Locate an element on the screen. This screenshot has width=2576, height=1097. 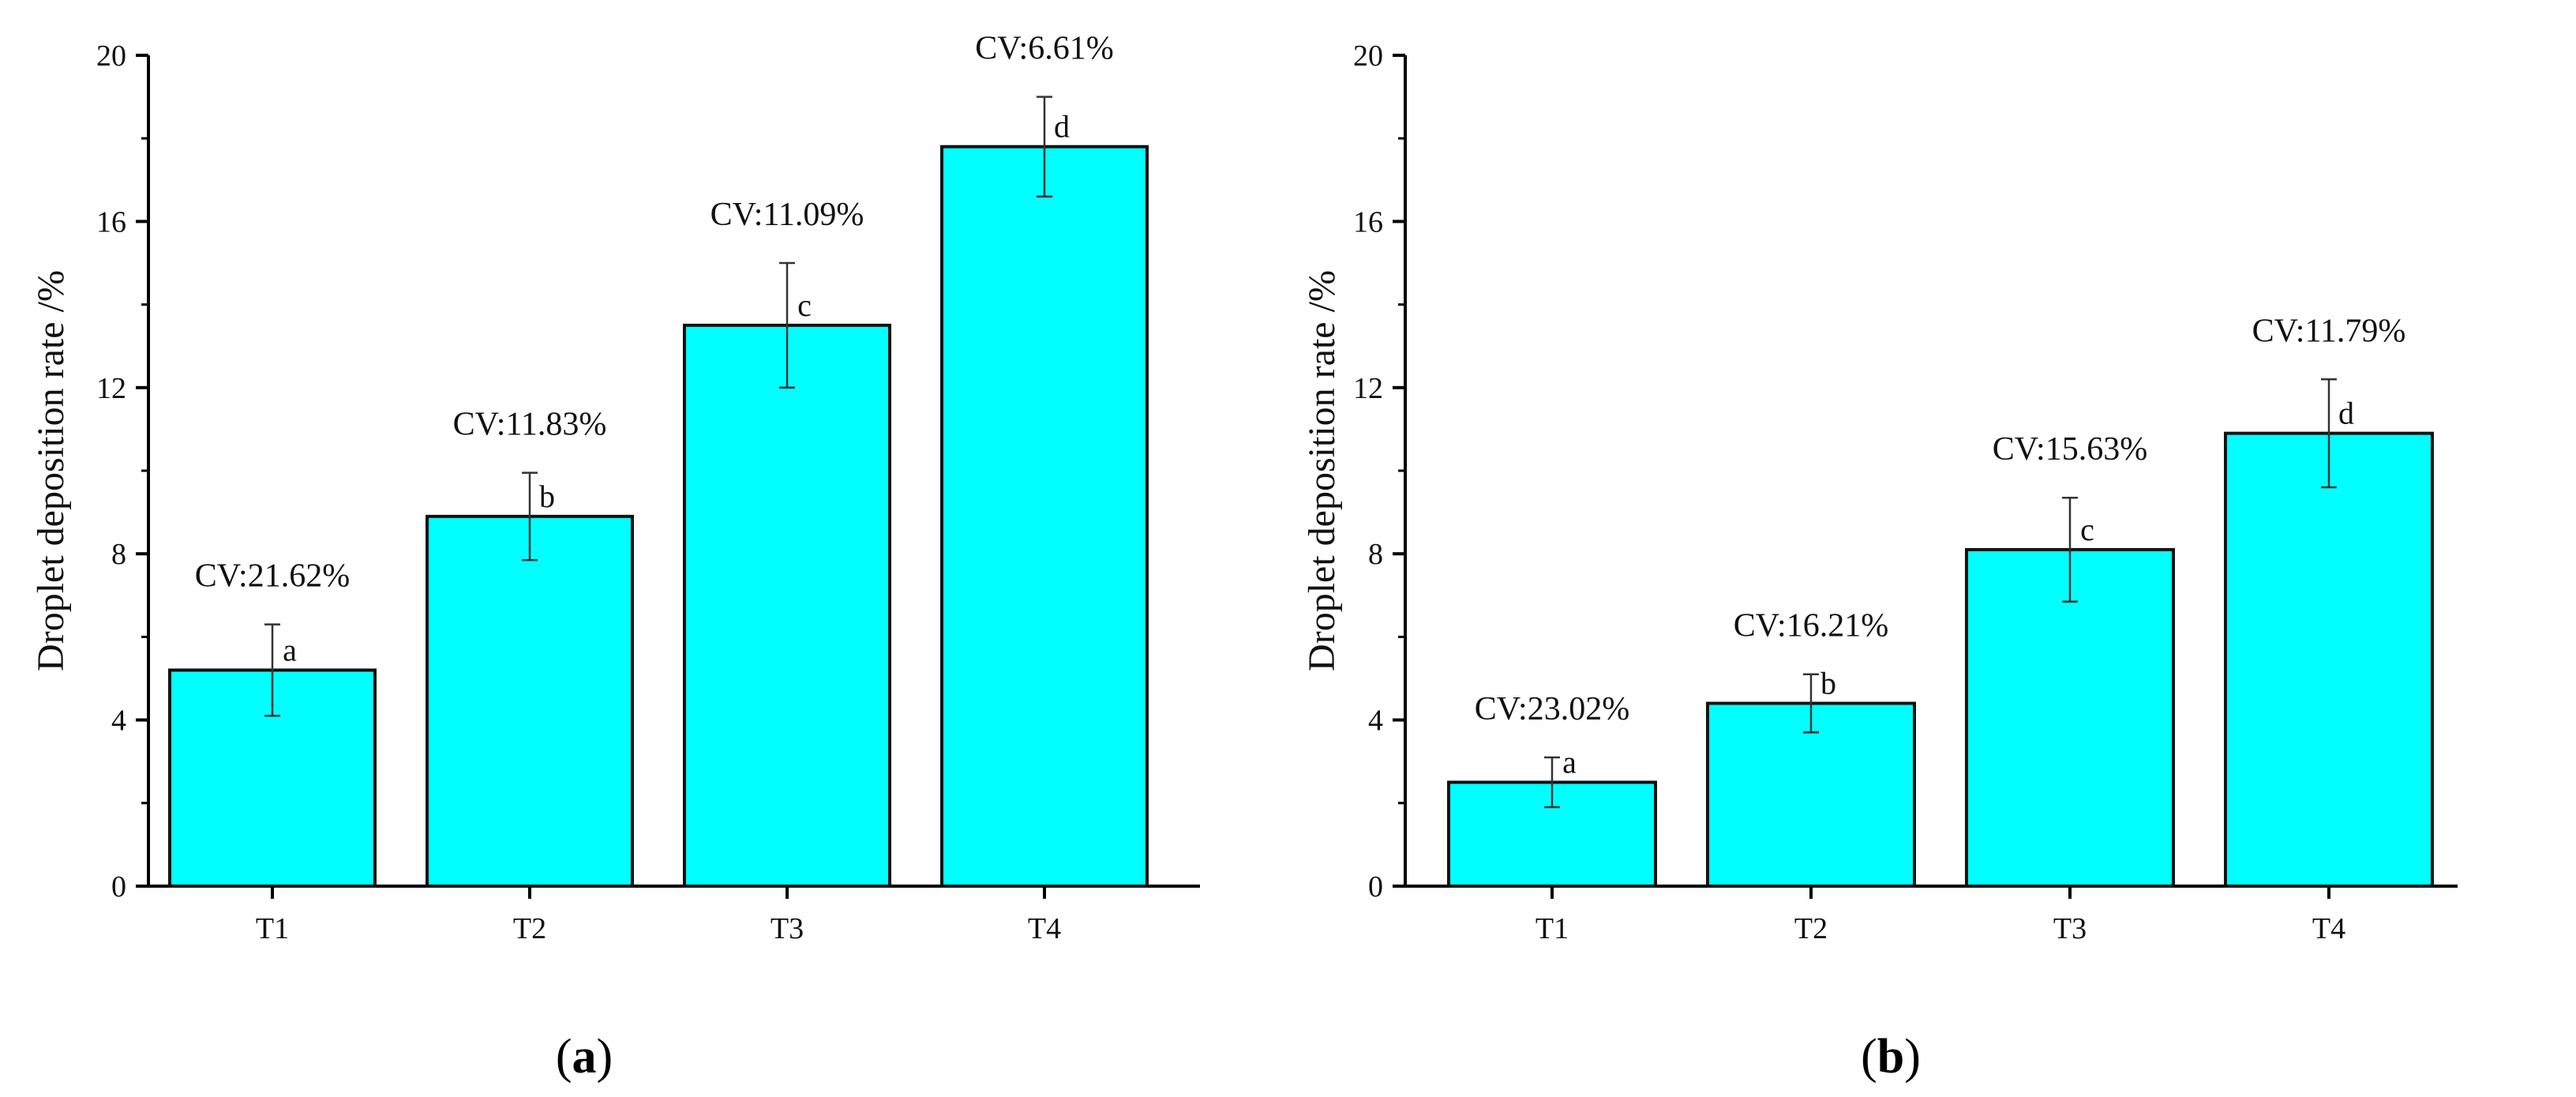
panel-label-letter: b is located at coordinates (1890, 1057).